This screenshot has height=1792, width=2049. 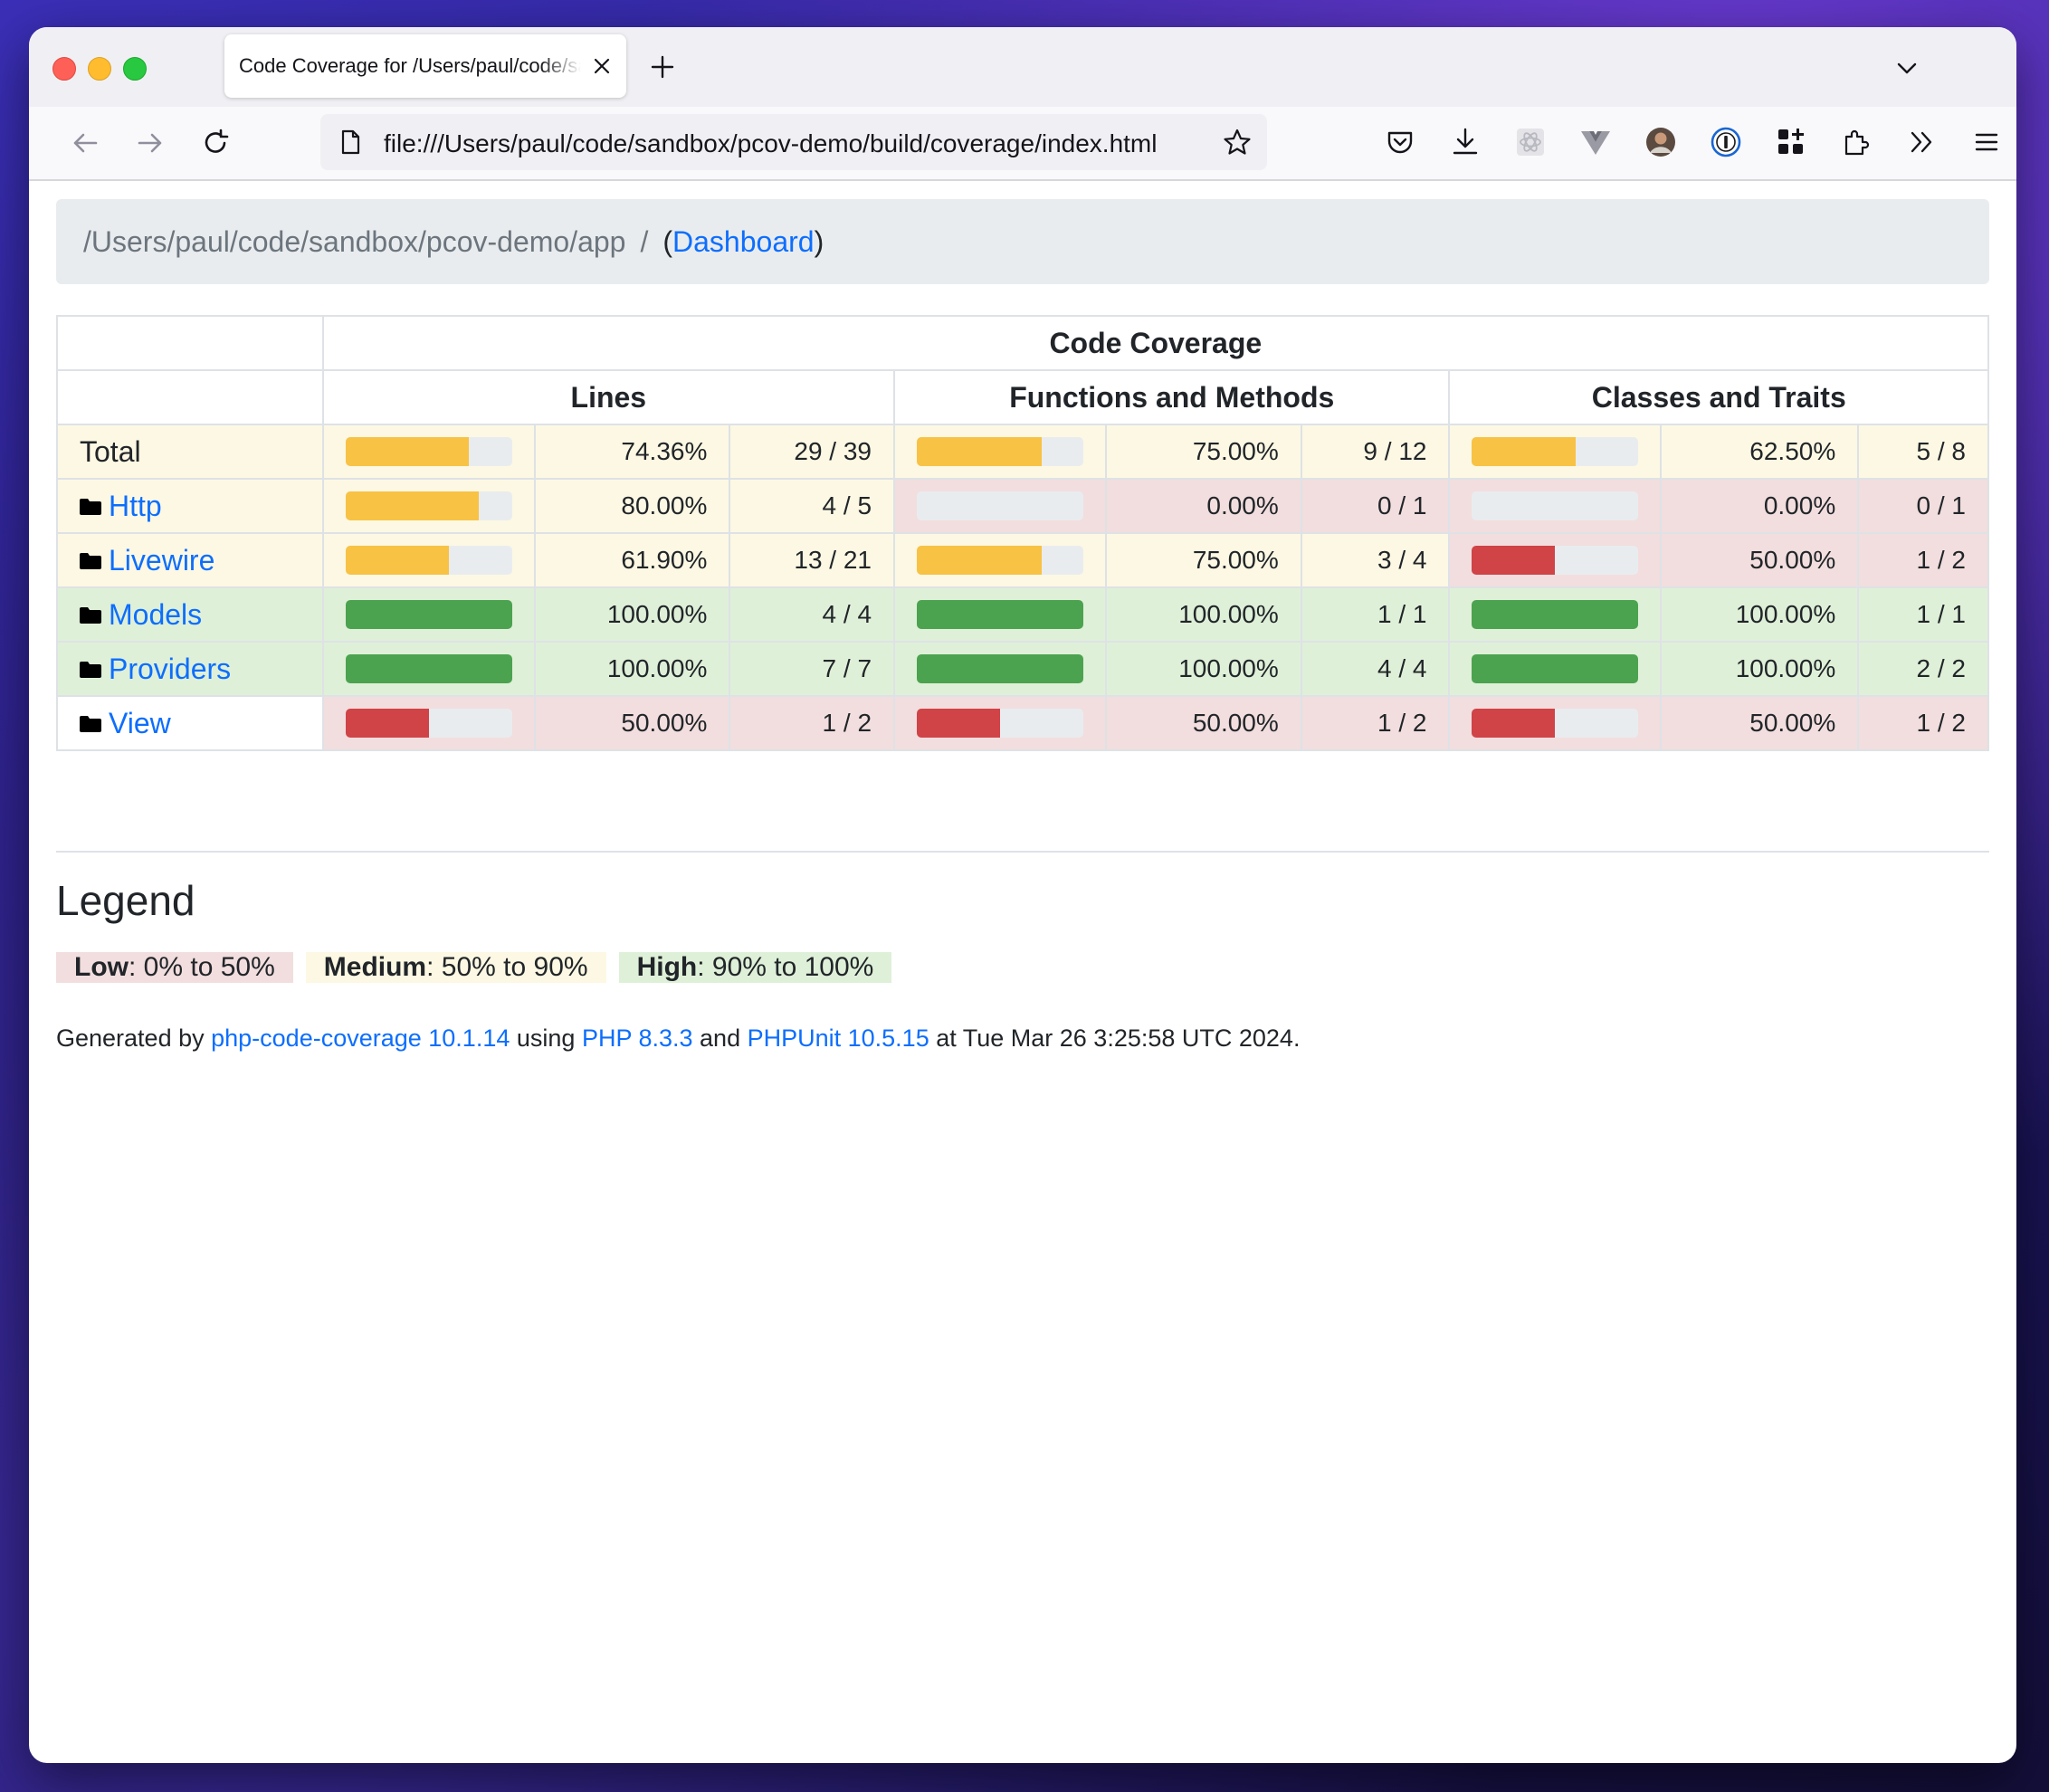 What do you see at coordinates (1115, 1038) in the screenshot?
I see `footer-suffix: at Tue Mar 26 3:25:58 UTC 2024.` at bounding box center [1115, 1038].